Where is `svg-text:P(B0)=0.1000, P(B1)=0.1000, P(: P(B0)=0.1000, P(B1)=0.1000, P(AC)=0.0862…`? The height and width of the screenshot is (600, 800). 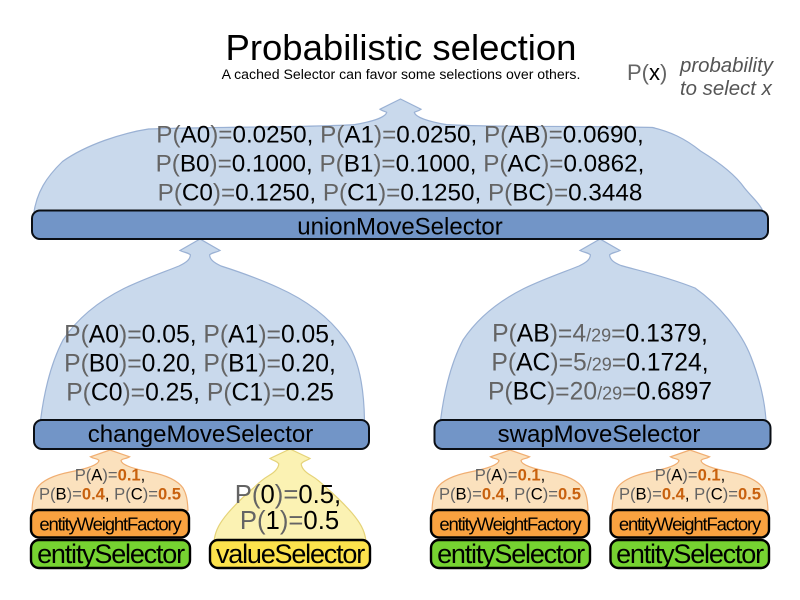 svg-text:P(B0)=0.1000, P(B1)=0.1000, P(: P(B0)=0.1000, P(B1)=0.1000, P(AC)=0.0862… is located at coordinates (400, 164).